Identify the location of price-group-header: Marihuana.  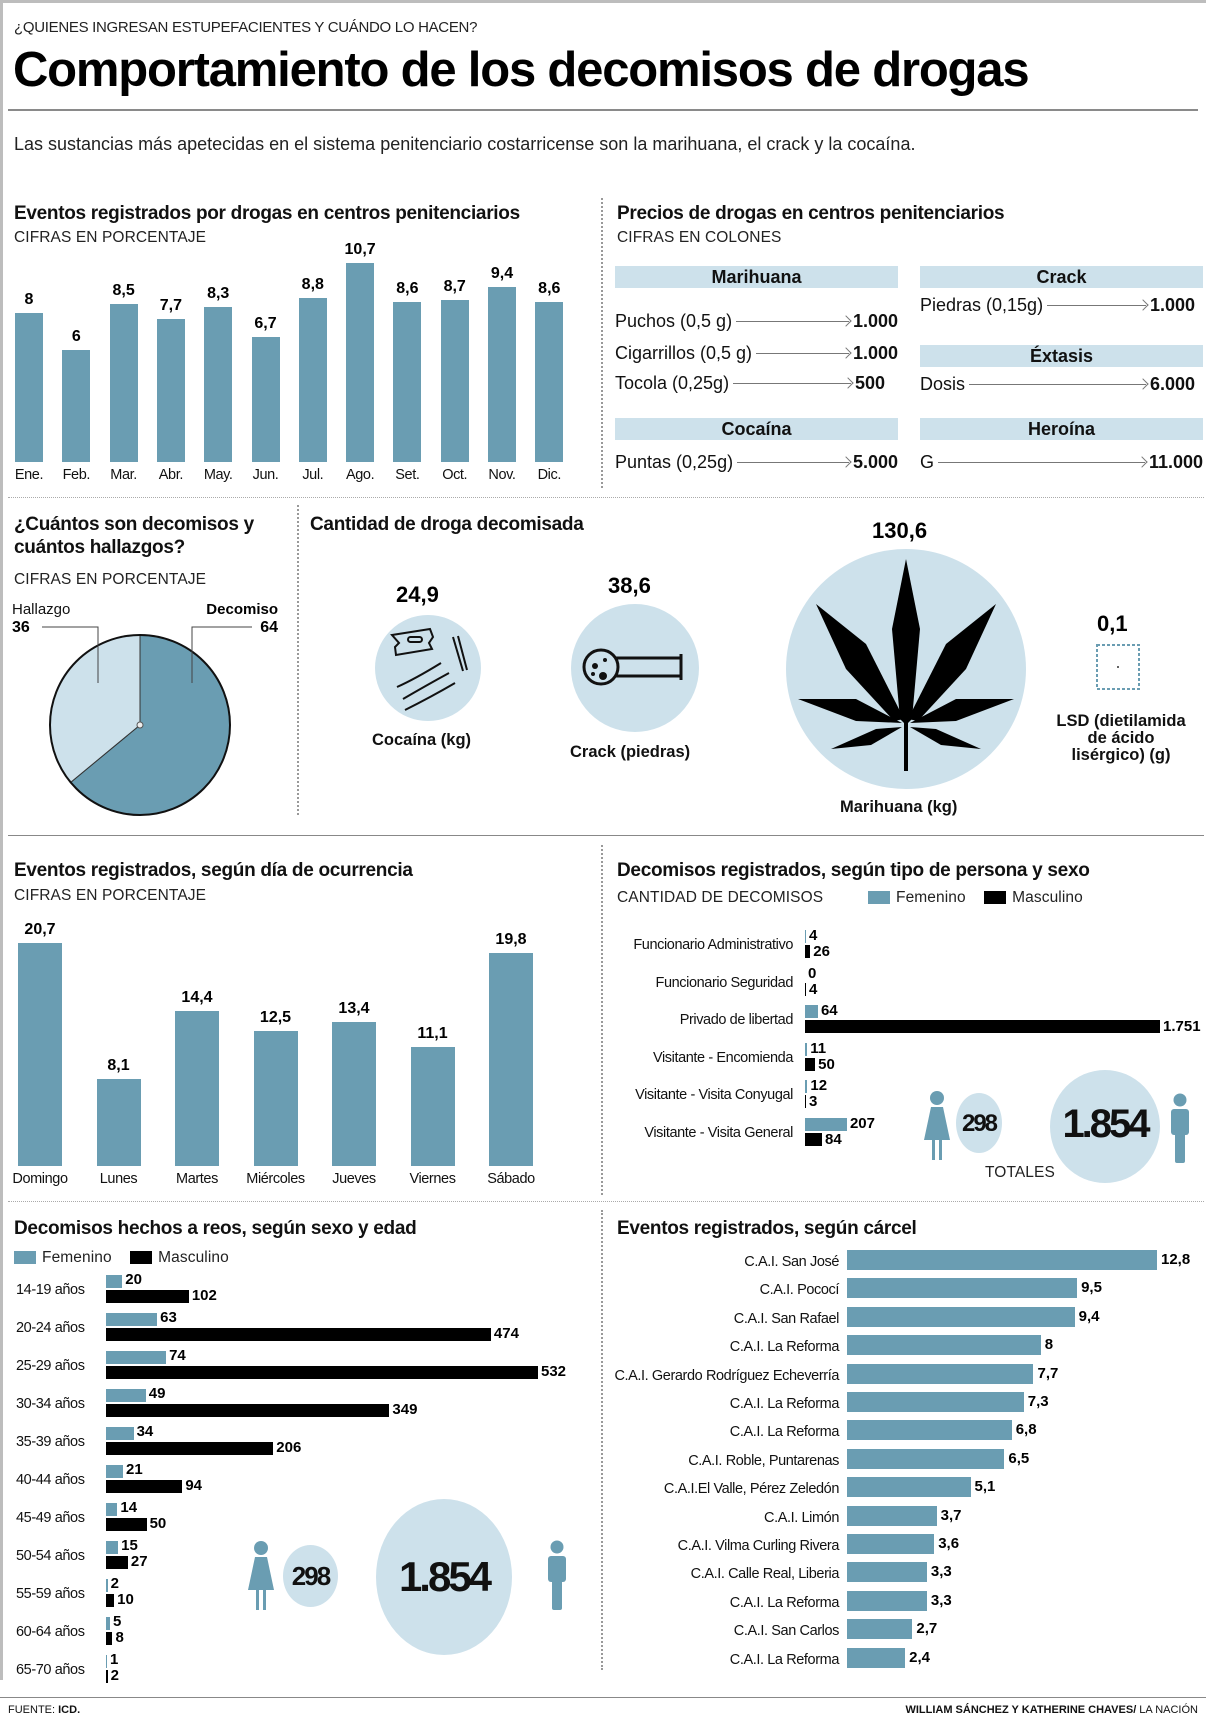
(756, 277).